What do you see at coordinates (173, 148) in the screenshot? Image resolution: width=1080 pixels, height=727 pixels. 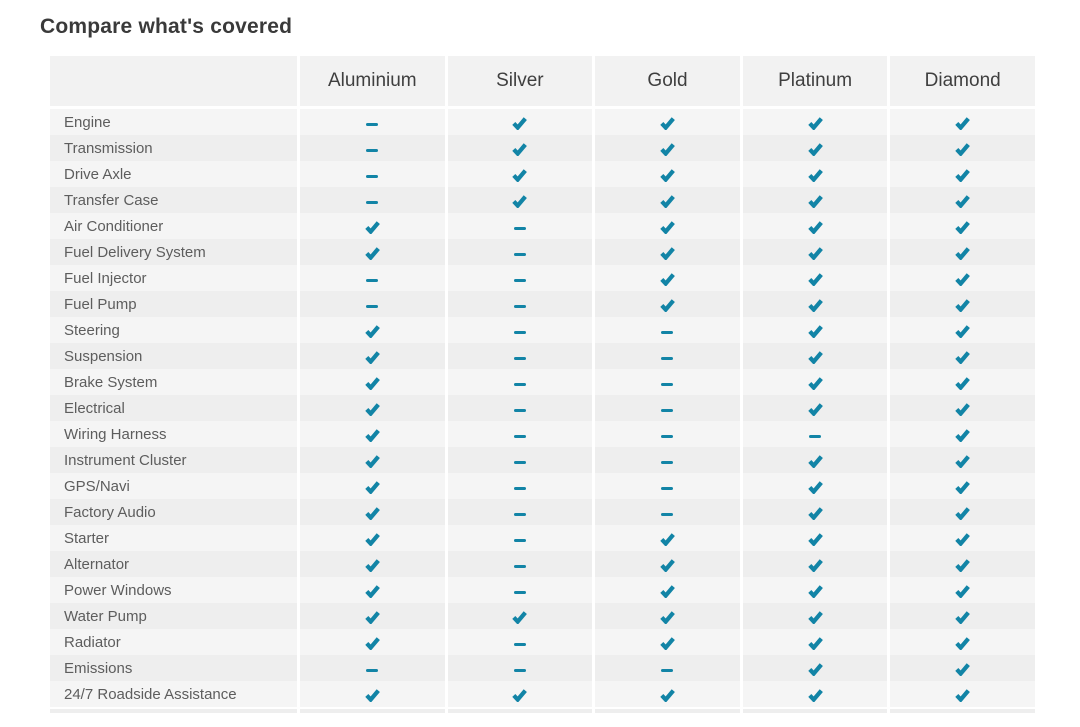 I see `row-label: Transmission` at bounding box center [173, 148].